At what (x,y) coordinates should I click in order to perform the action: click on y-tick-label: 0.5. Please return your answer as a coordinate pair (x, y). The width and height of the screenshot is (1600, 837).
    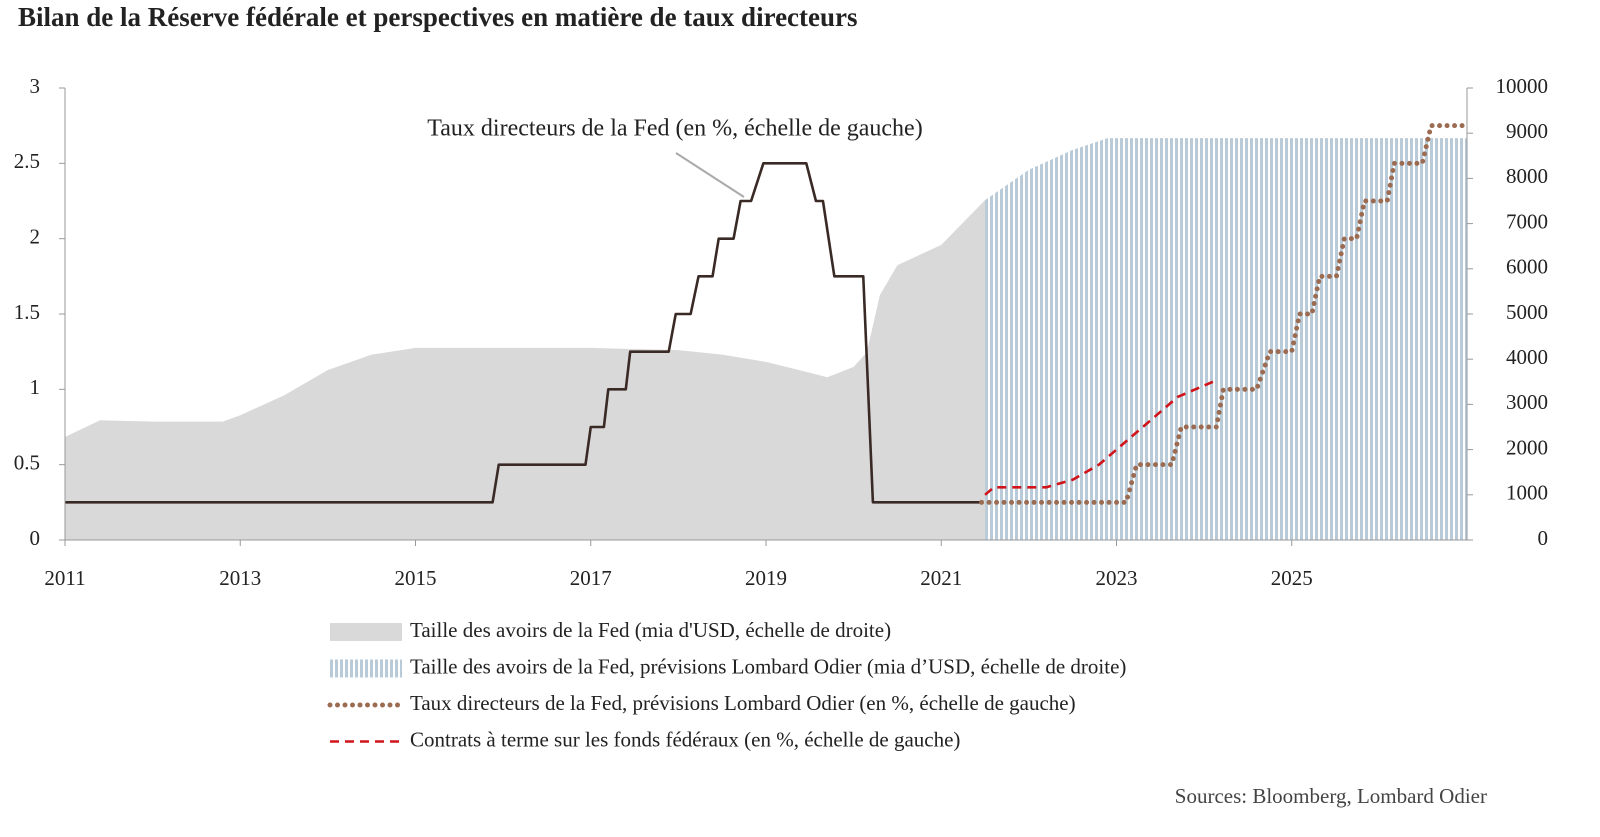
    Looking at the image, I should click on (27, 462).